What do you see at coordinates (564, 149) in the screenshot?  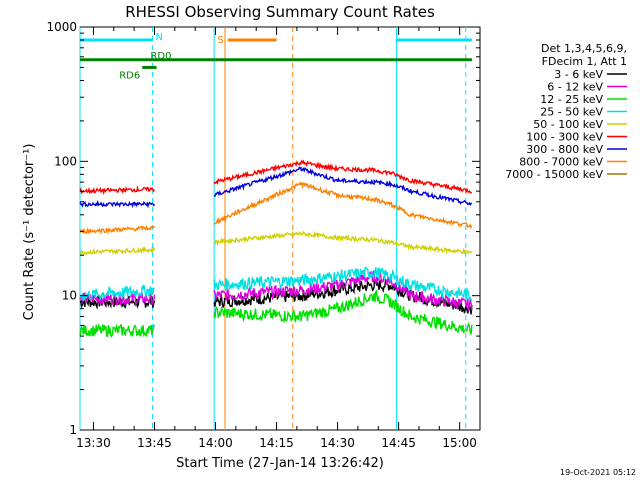 I see `legend-entry-label: 300 - 800 keV` at bounding box center [564, 149].